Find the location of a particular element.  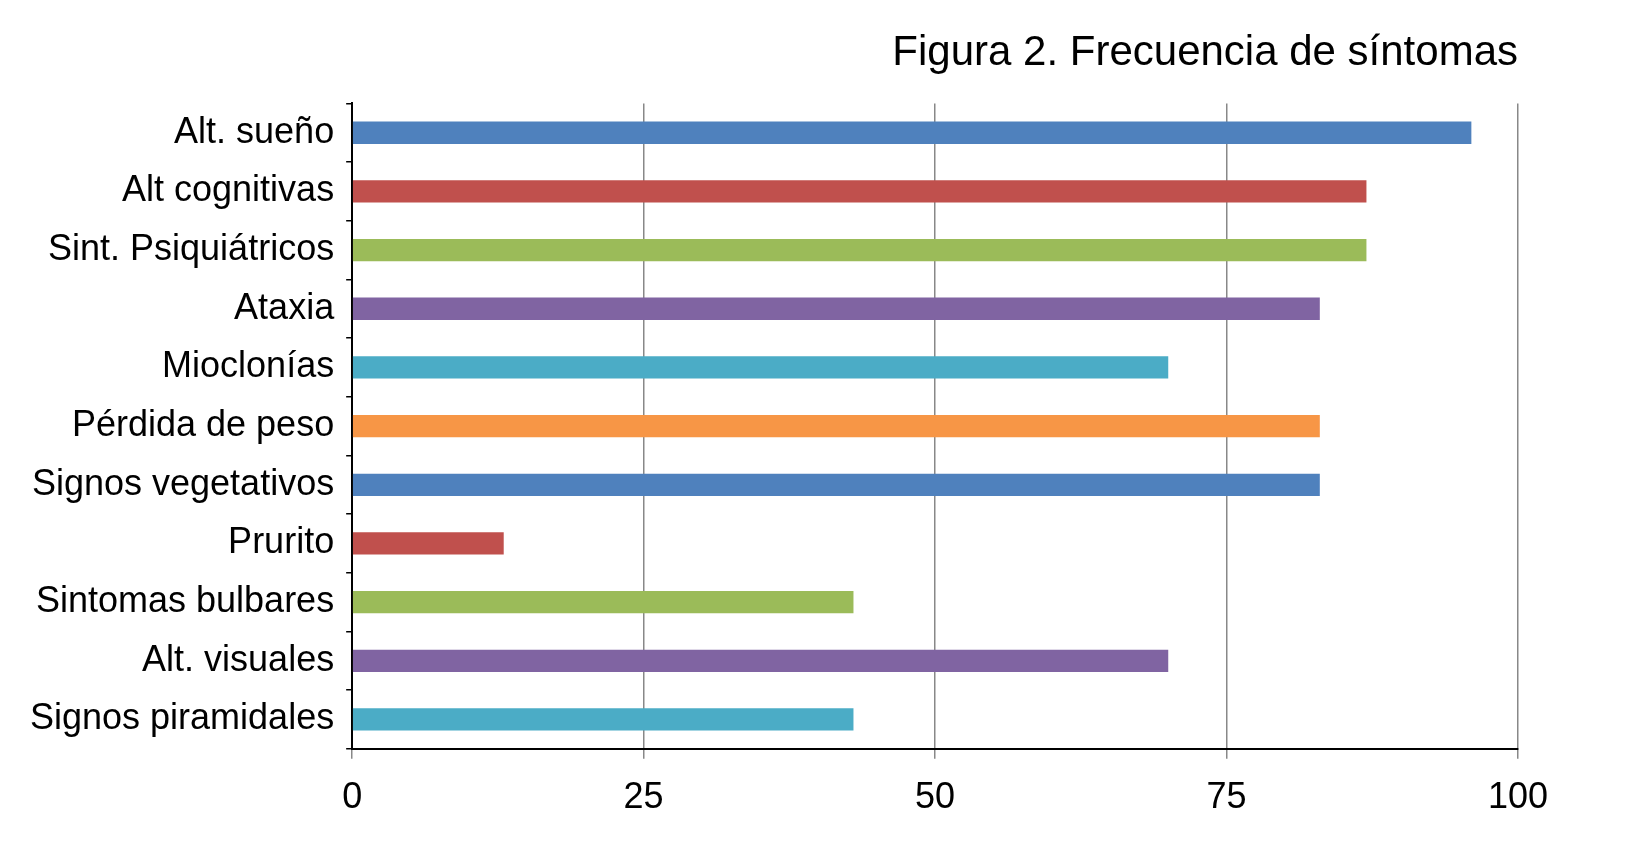

y-tick-label: Prurito is located at coordinates (281, 541).